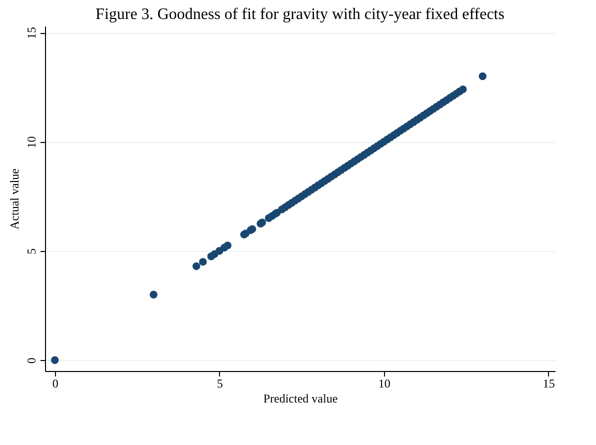 The image size is (596, 445). What do you see at coordinates (31, 33) in the screenshot?
I see `y-tick-label: 15` at bounding box center [31, 33].